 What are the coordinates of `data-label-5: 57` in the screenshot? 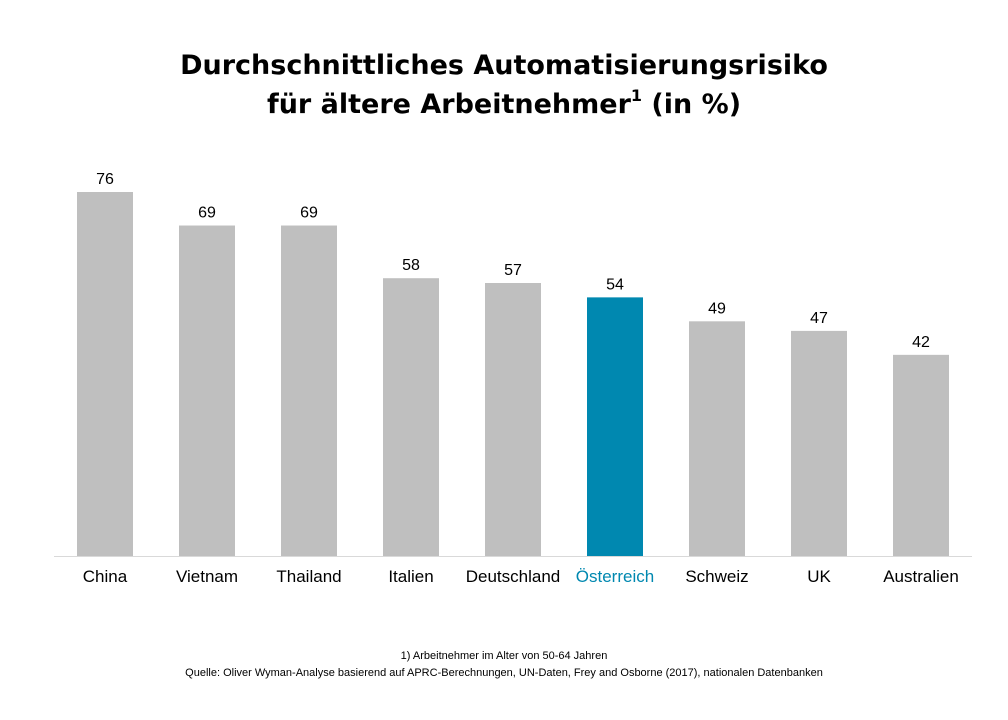 It's located at (513, 270).